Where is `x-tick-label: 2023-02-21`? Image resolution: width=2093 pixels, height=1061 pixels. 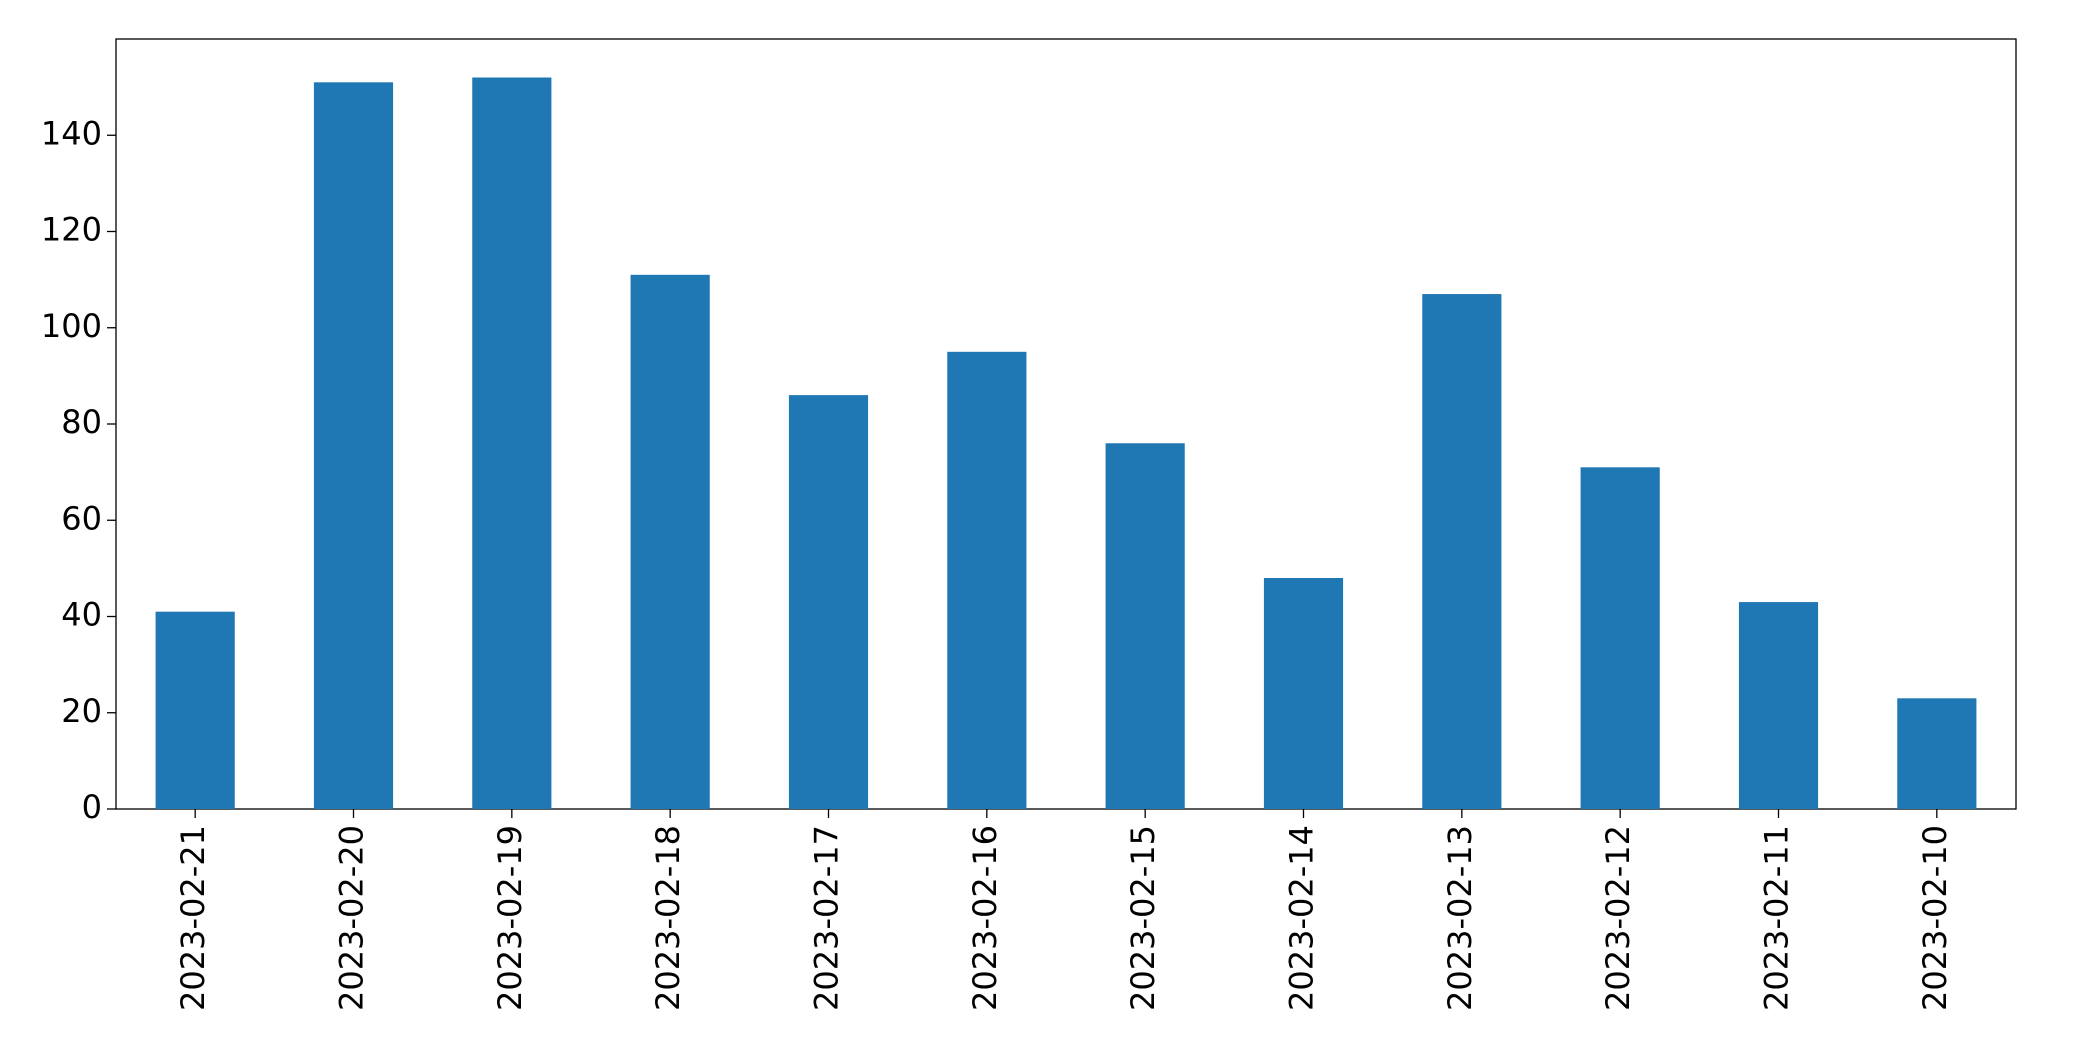 x-tick-label: 2023-02-21 is located at coordinates (193, 918).